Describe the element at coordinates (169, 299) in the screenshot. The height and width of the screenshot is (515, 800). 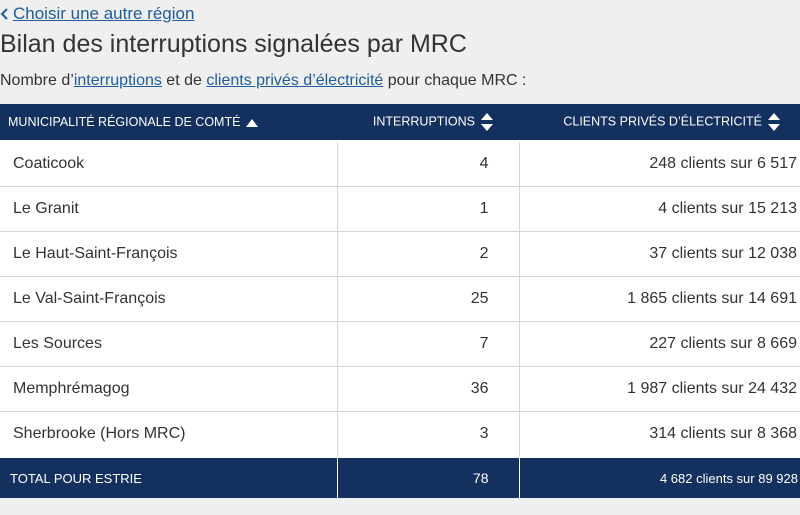
I see `mrc-name-cell: Le Val-Saint-François` at that location.